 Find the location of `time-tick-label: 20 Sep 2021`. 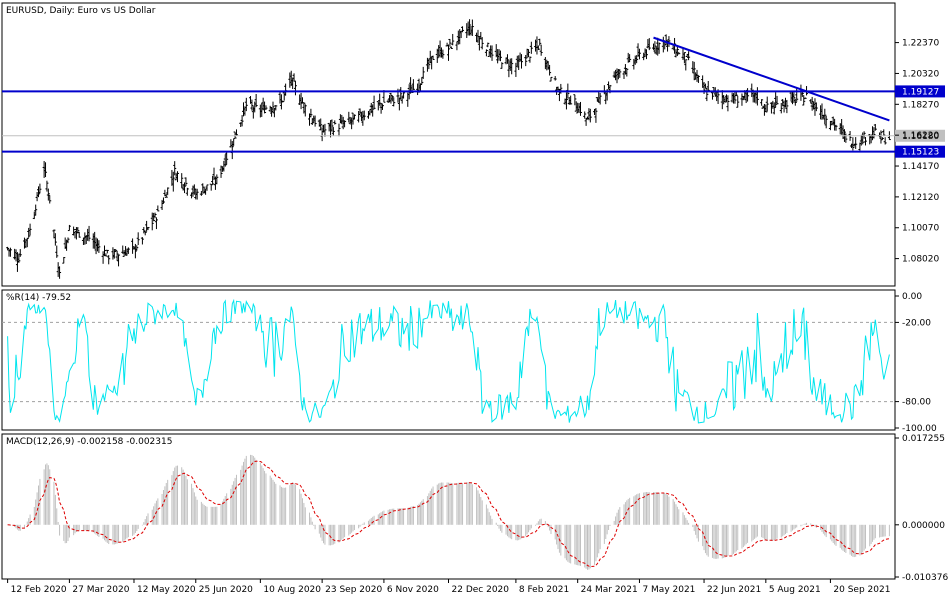

time-tick-label: 20 Sep 2021 is located at coordinates (861, 590).